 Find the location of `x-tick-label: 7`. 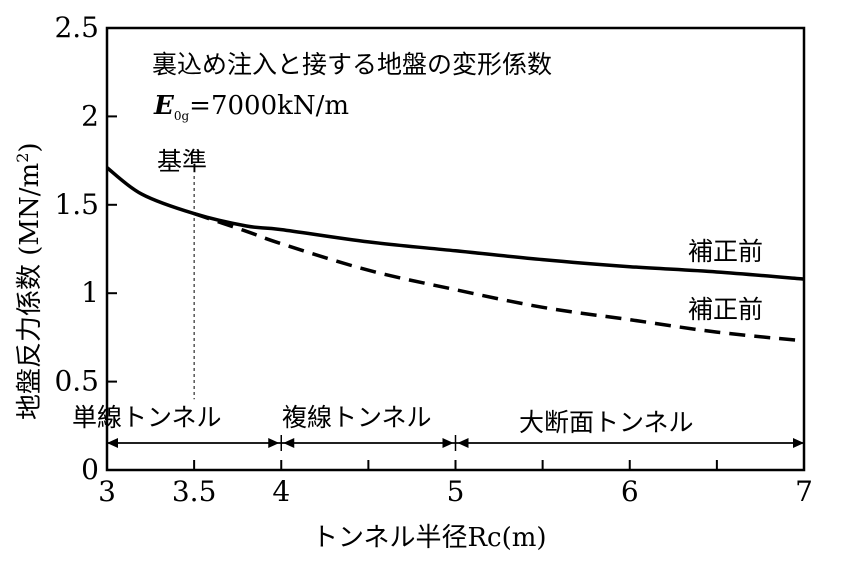

x-tick-label: 7 is located at coordinates (804, 491).